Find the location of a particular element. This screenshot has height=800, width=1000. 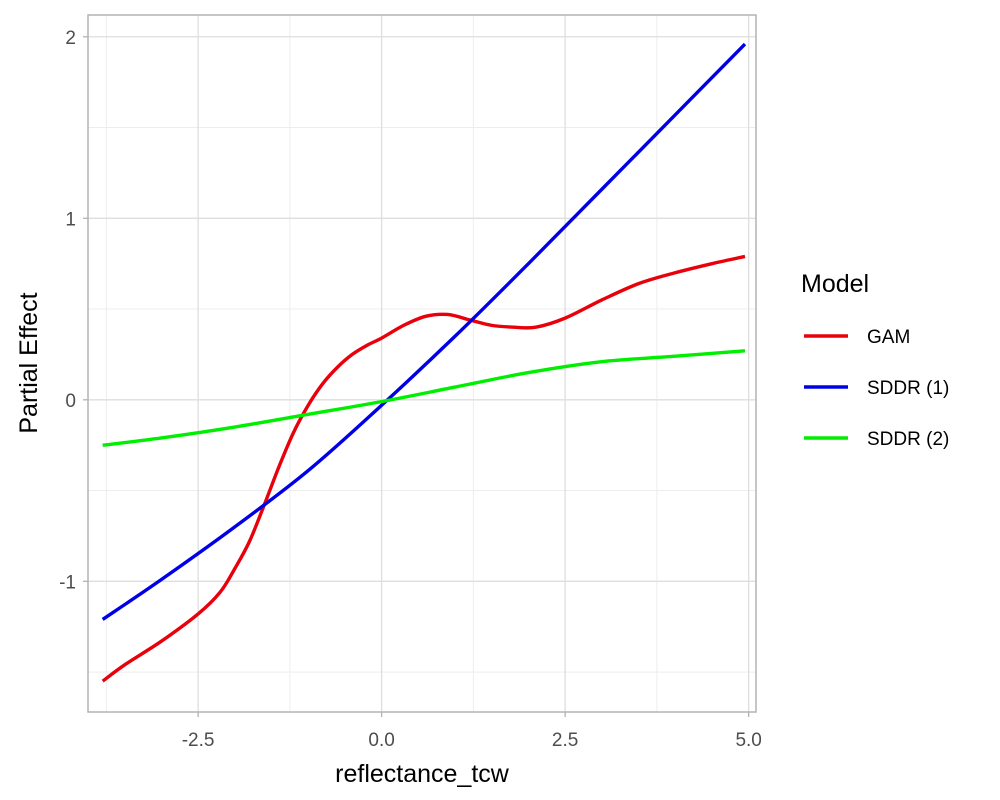

legend-items: GAM SDDR (1) SDDR (2) is located at coordinates (876, 388).